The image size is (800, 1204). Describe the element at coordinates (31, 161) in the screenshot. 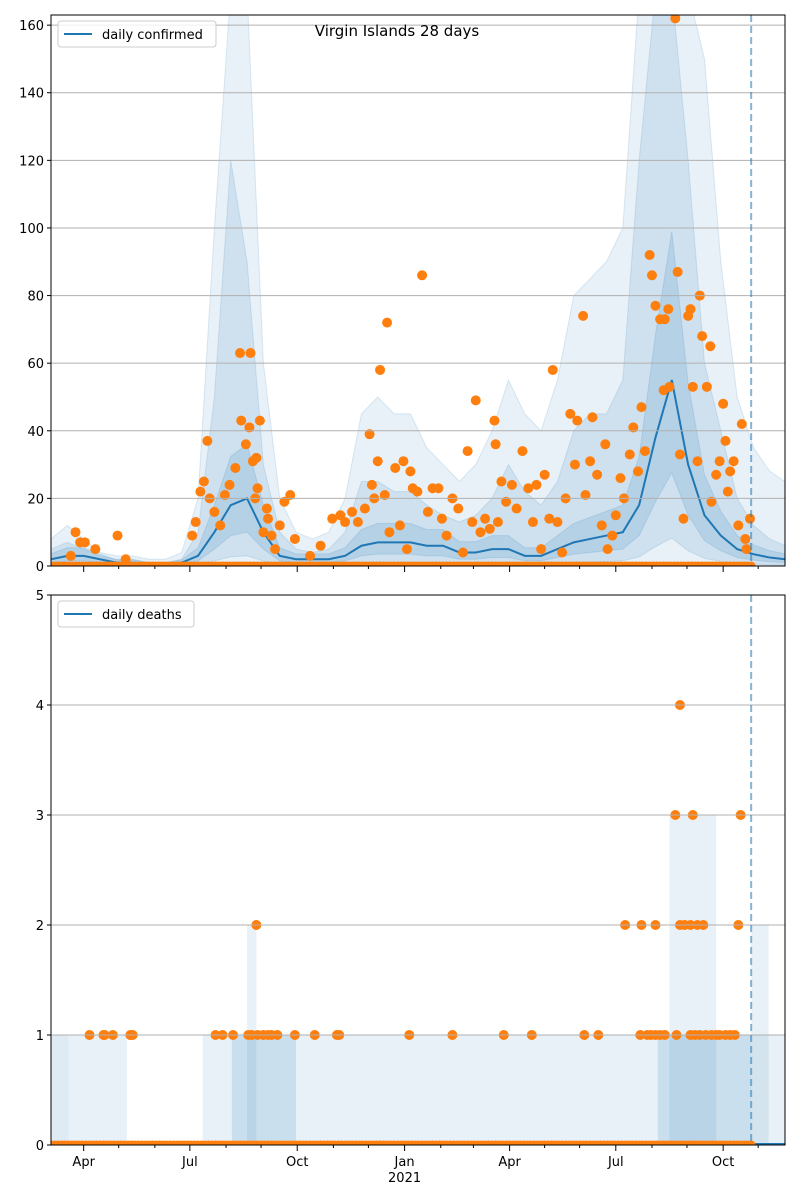

I see `y-tick-label: 120` at that location.